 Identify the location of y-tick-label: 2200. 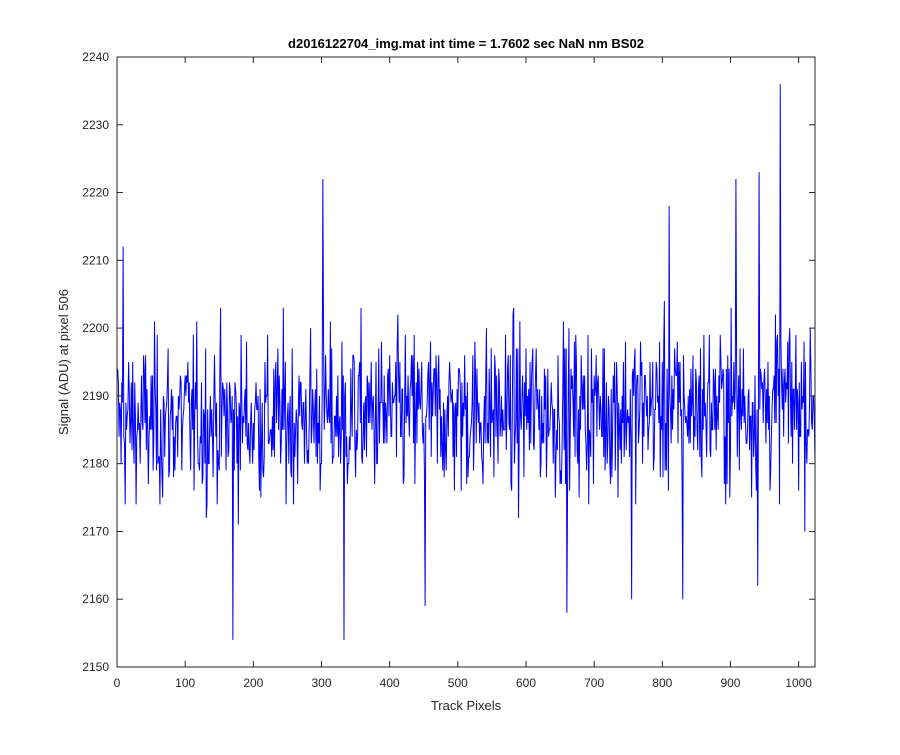
(95, 328).